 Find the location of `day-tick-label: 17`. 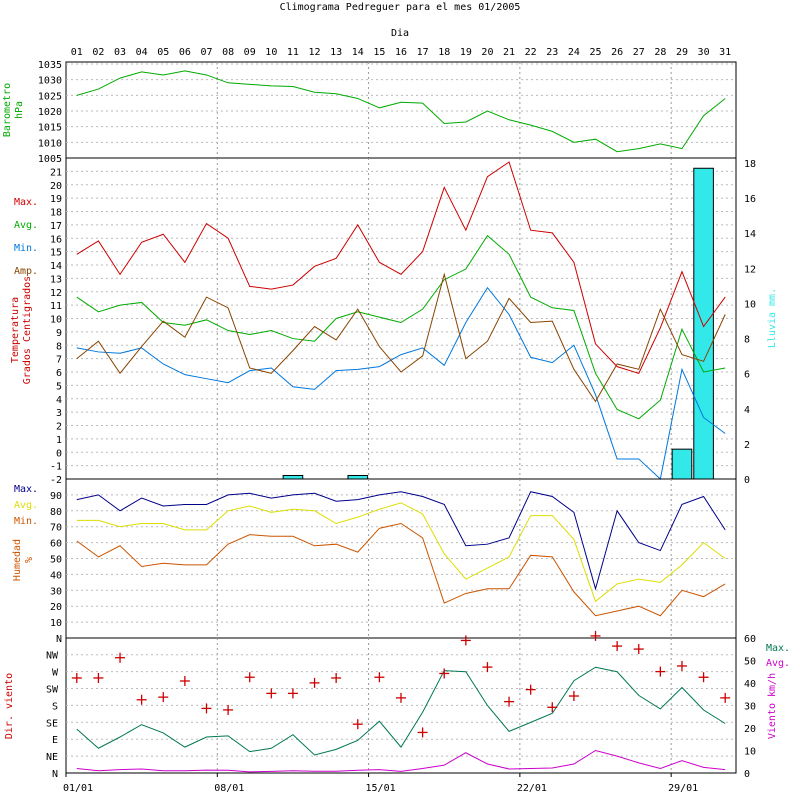

day-tick-label: 17 is located at coordinates (423, 52).